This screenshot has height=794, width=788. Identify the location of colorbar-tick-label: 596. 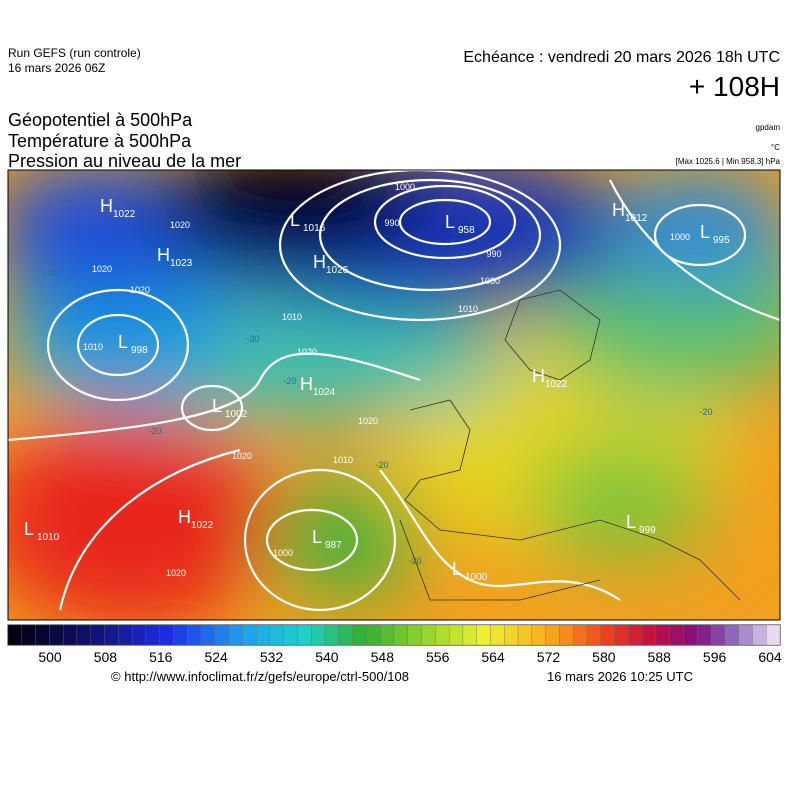
(715, 657).